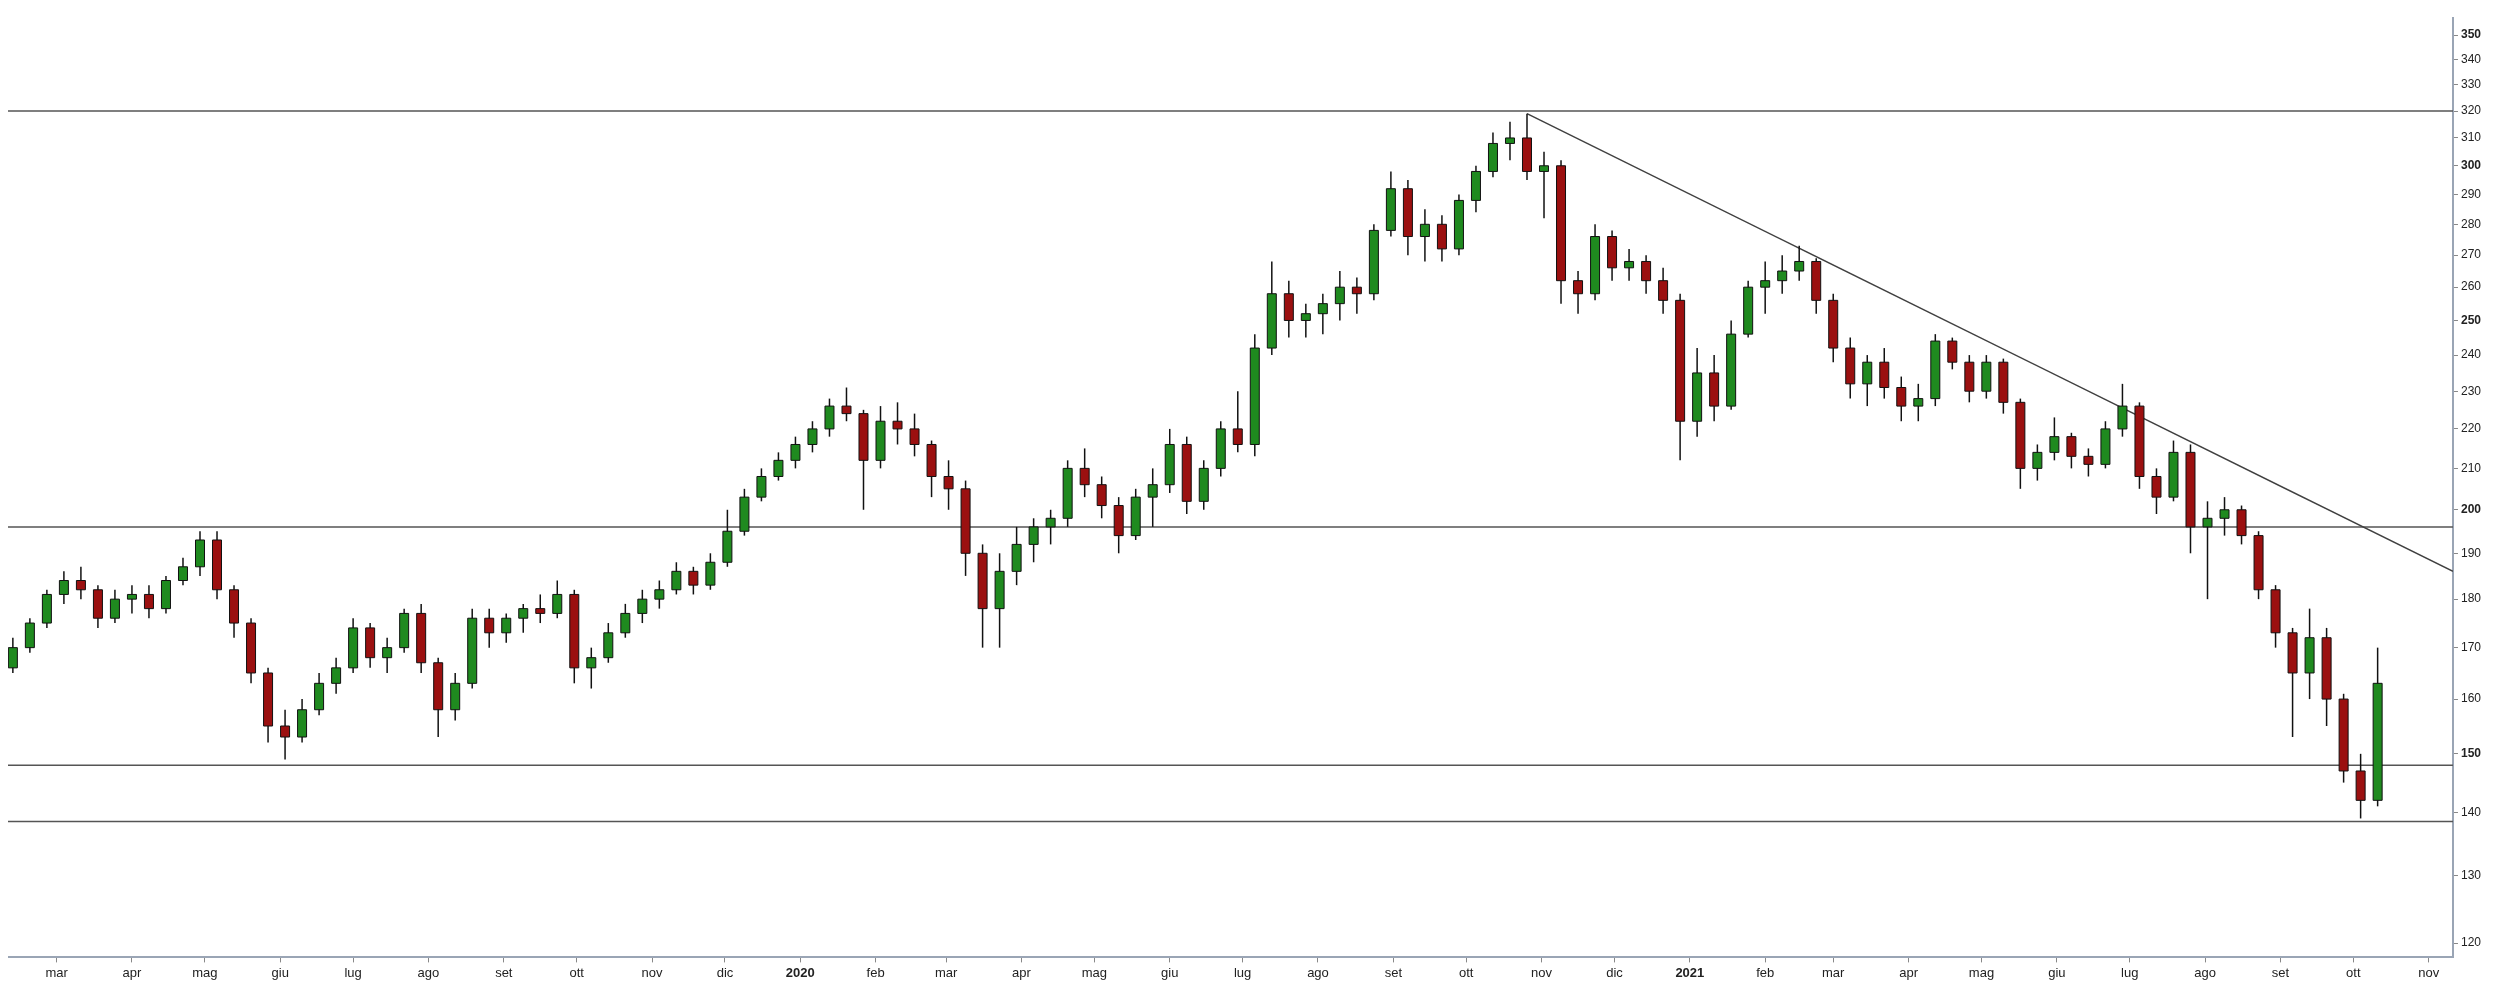 The height and width of the screenshot is (1000, 2500). I want to click on y-tick-label: 150, so click(2471, 753).